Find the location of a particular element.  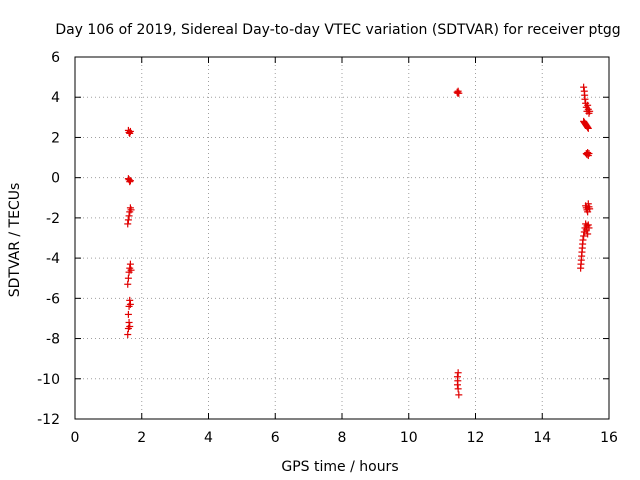

x-tick-label: 10 is located at coordinates (409, 438).